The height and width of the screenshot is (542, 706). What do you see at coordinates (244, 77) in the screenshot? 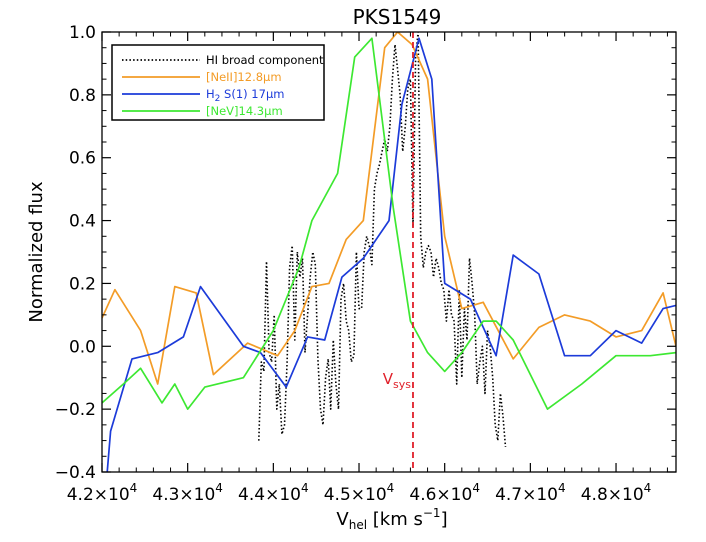
I see `legend-label-1: [NeII]12.8μm` at bounding box center [244, 77].